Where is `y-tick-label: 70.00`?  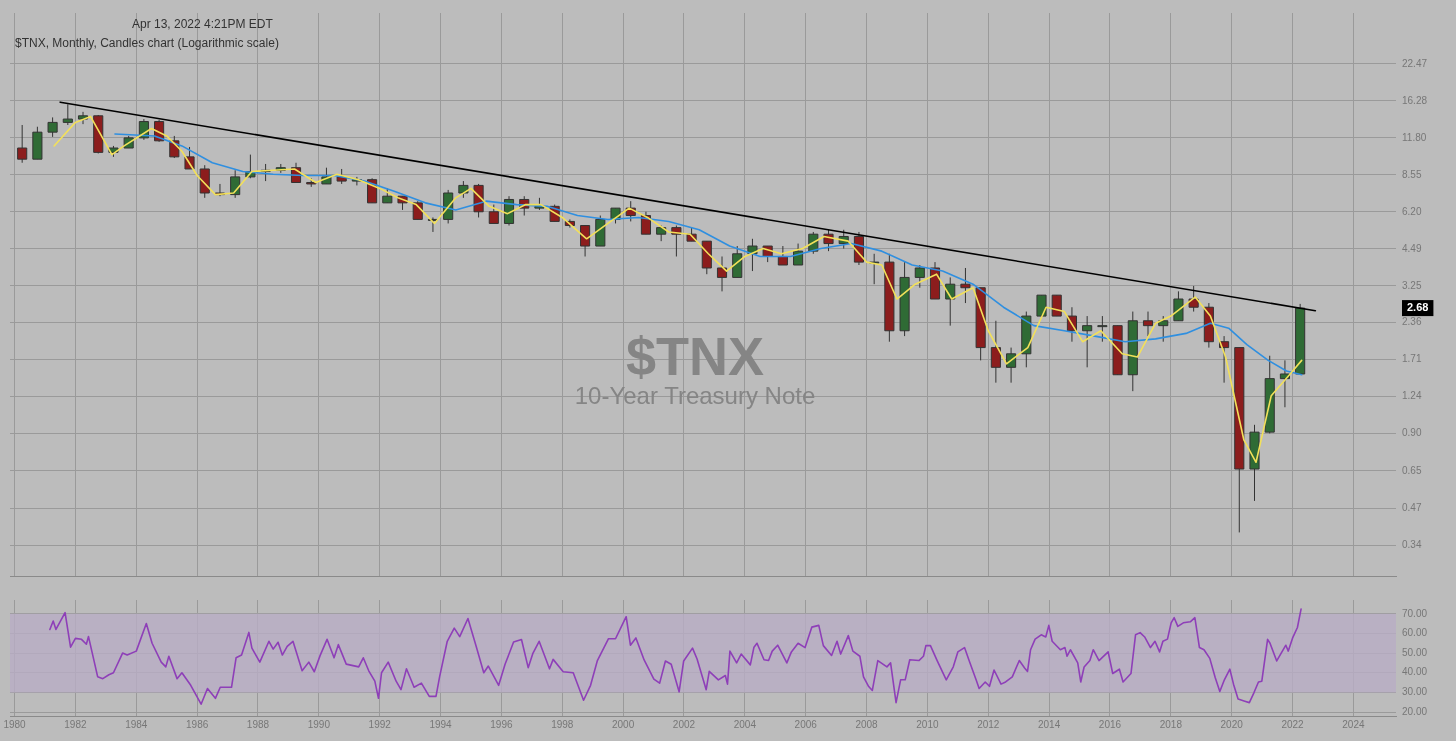 y-tick-label: 70.00 is located at coordinates (1415, 613).